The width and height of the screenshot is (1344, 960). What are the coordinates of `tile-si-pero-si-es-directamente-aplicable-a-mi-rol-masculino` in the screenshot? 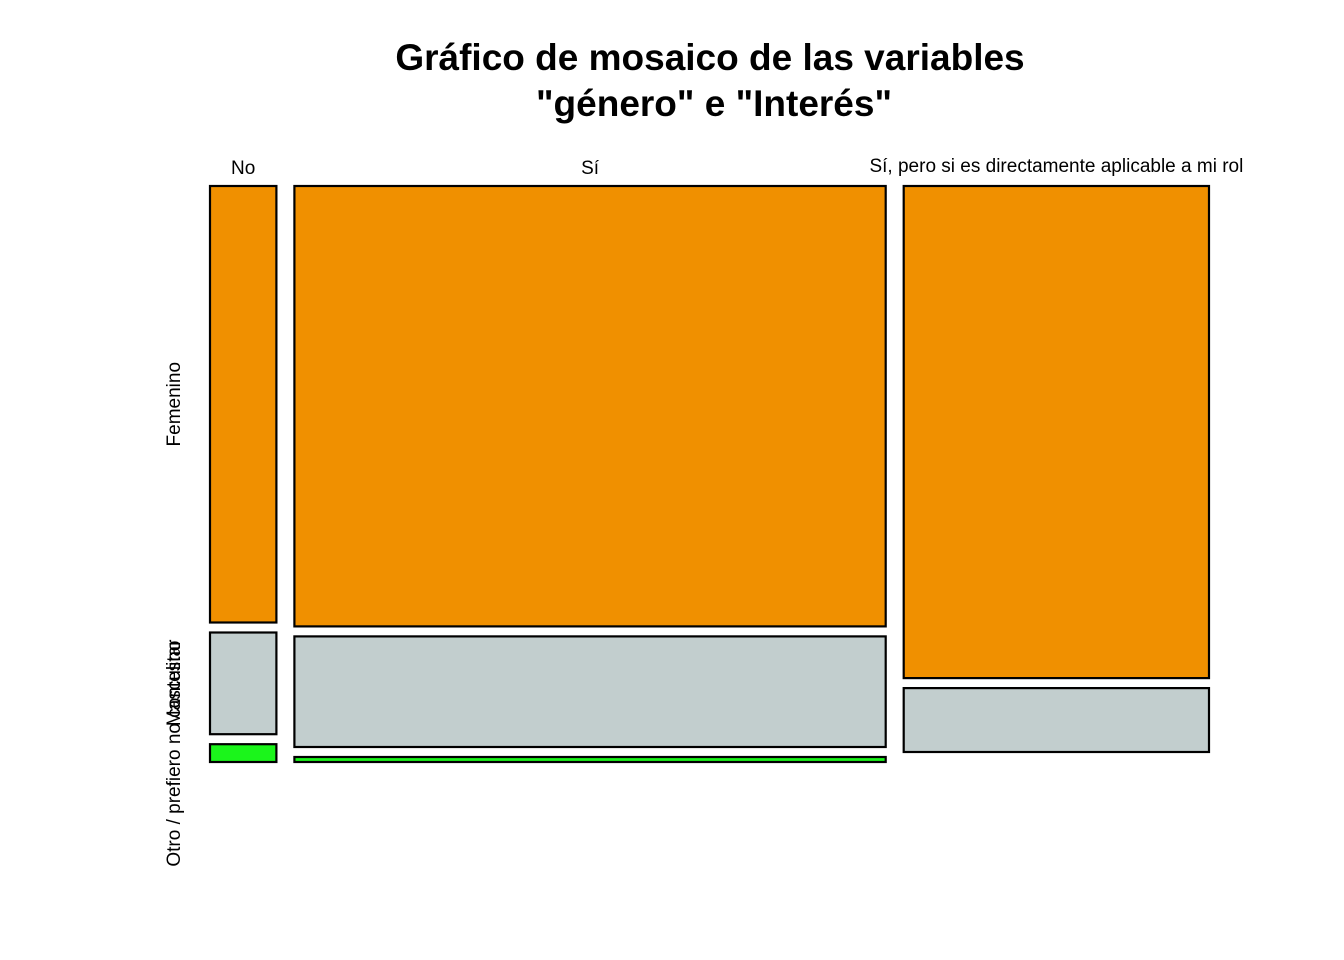 It's located at (1056, 720).